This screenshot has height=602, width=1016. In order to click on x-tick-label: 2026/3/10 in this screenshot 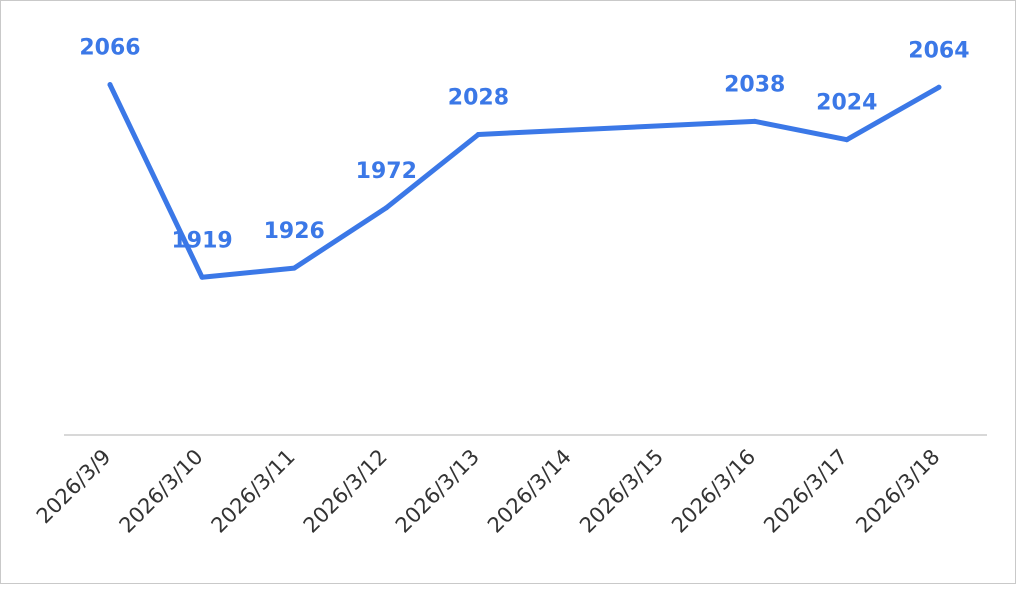, I will do `click(161, 491)`.